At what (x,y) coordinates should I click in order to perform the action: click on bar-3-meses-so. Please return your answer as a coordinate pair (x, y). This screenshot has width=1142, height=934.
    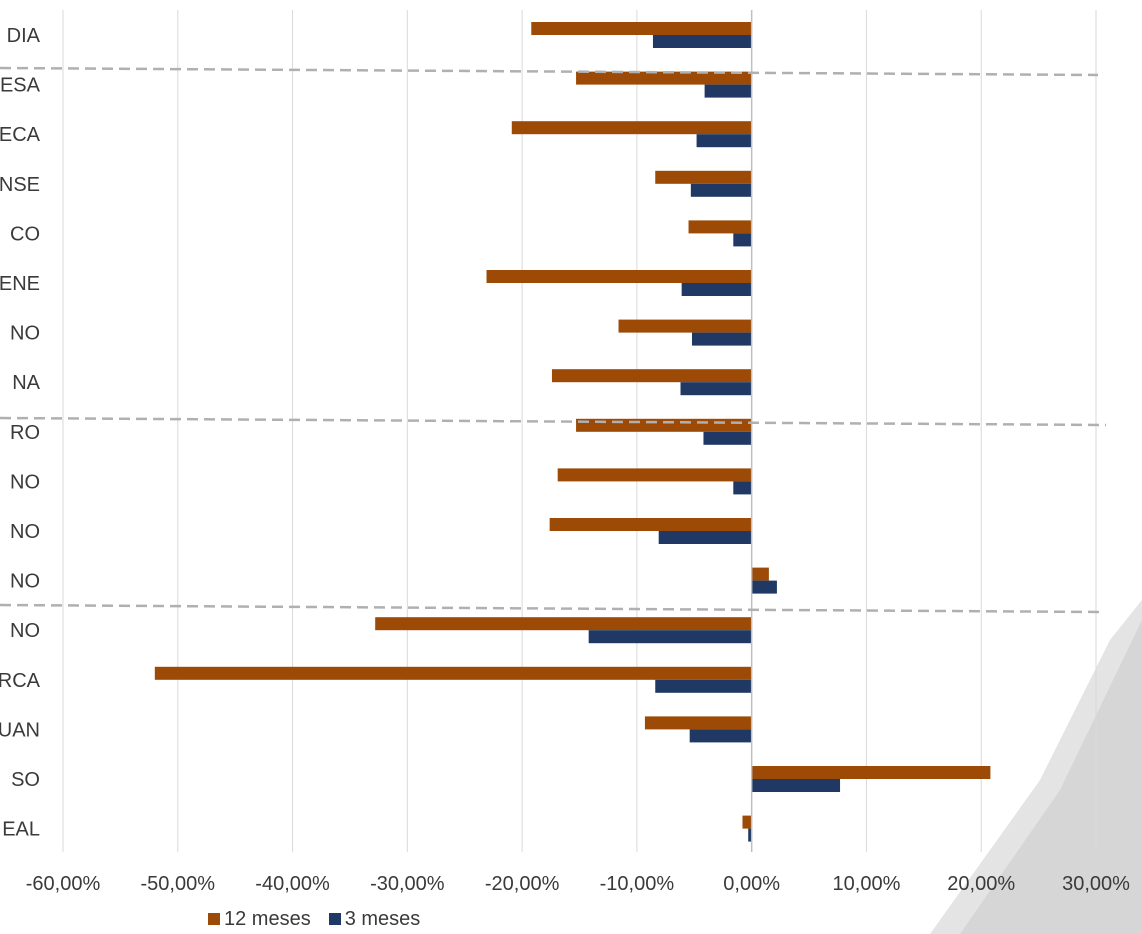
    Looking at the image, I should click on (796, 785).